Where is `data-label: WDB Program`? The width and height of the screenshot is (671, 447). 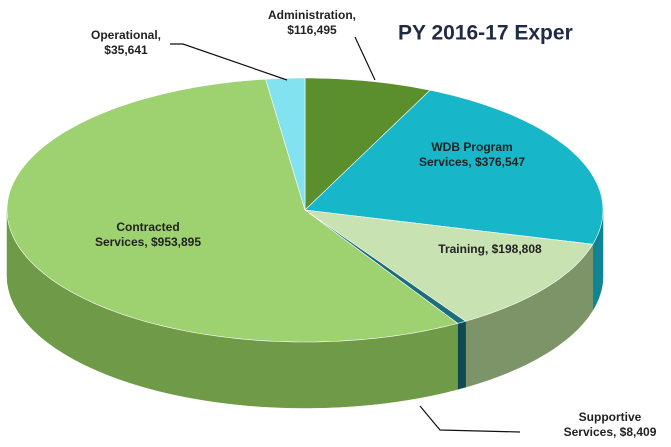
data-label: WDB Program is located at coordinates (471, 147).